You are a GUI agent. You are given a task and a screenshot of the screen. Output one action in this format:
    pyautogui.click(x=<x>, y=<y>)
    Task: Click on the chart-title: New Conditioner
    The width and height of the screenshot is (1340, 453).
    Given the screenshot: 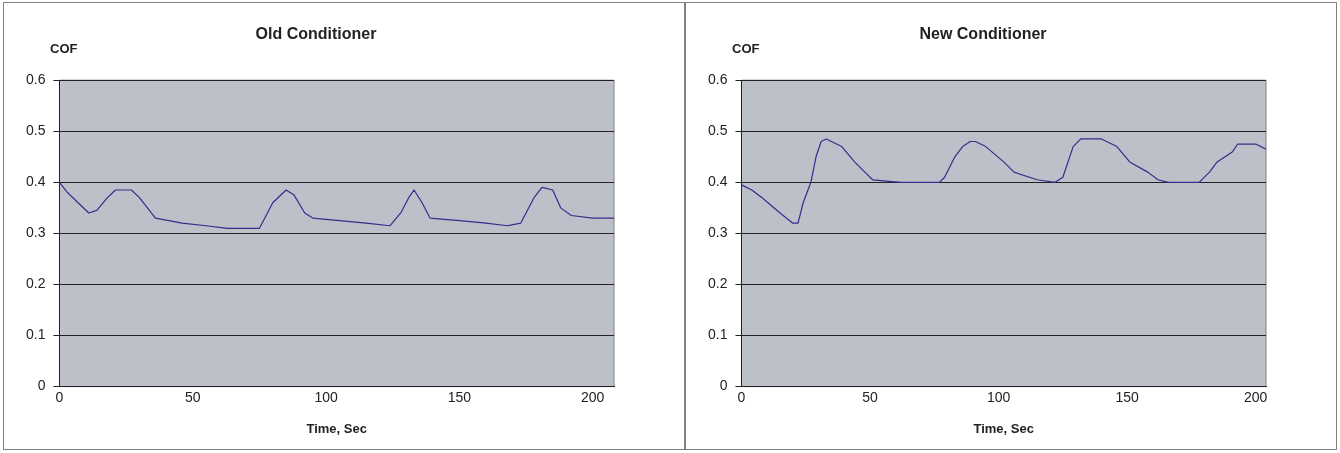 What is the action you would take?
    pyautogui.click(x=983, y=34)
    